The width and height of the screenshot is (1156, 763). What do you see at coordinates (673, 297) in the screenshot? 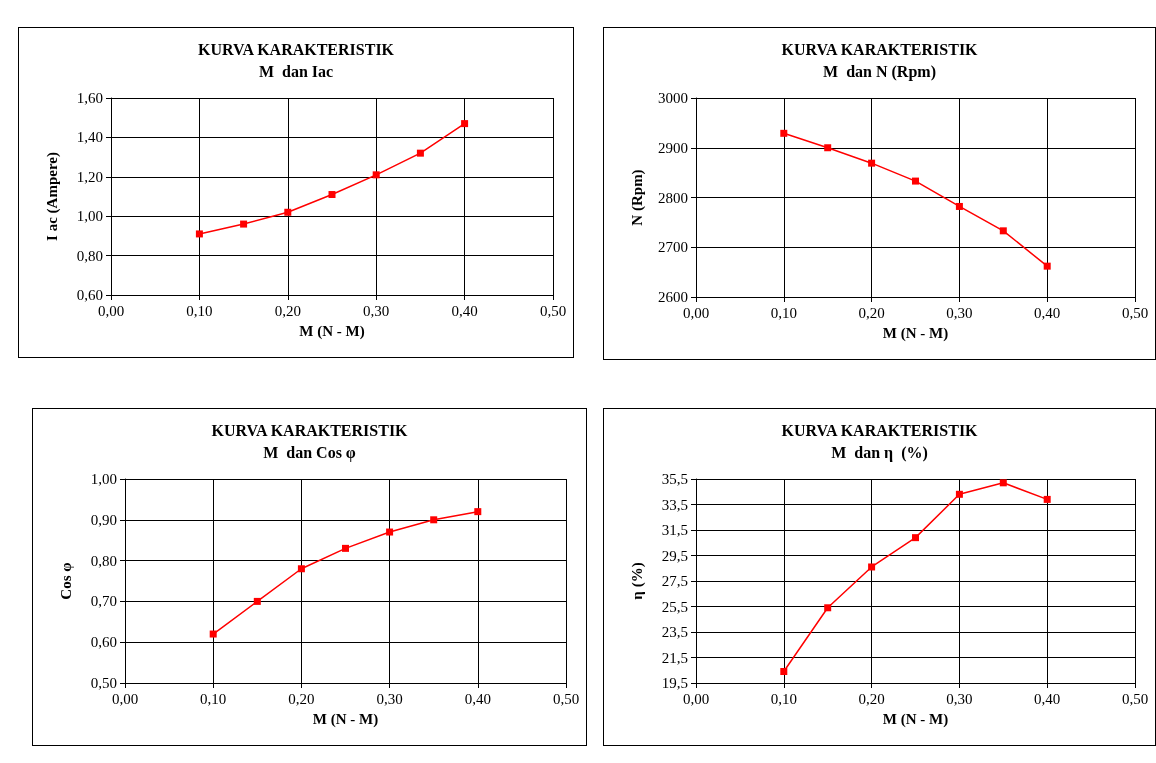
I see `y-tick-label: 2600` at bounding box center [673, 297].